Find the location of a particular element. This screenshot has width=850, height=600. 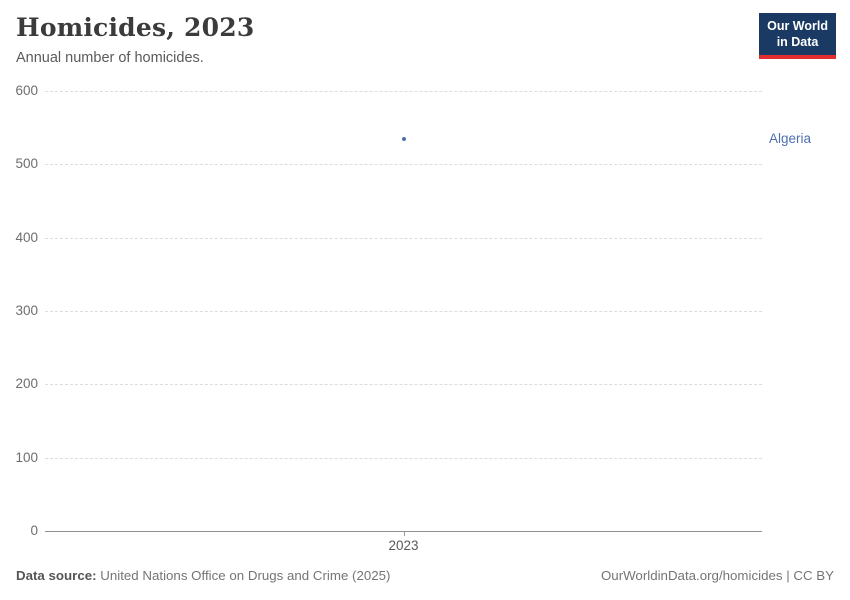

y-axis-tick-label: 200 is located at coordinates (26, 384).